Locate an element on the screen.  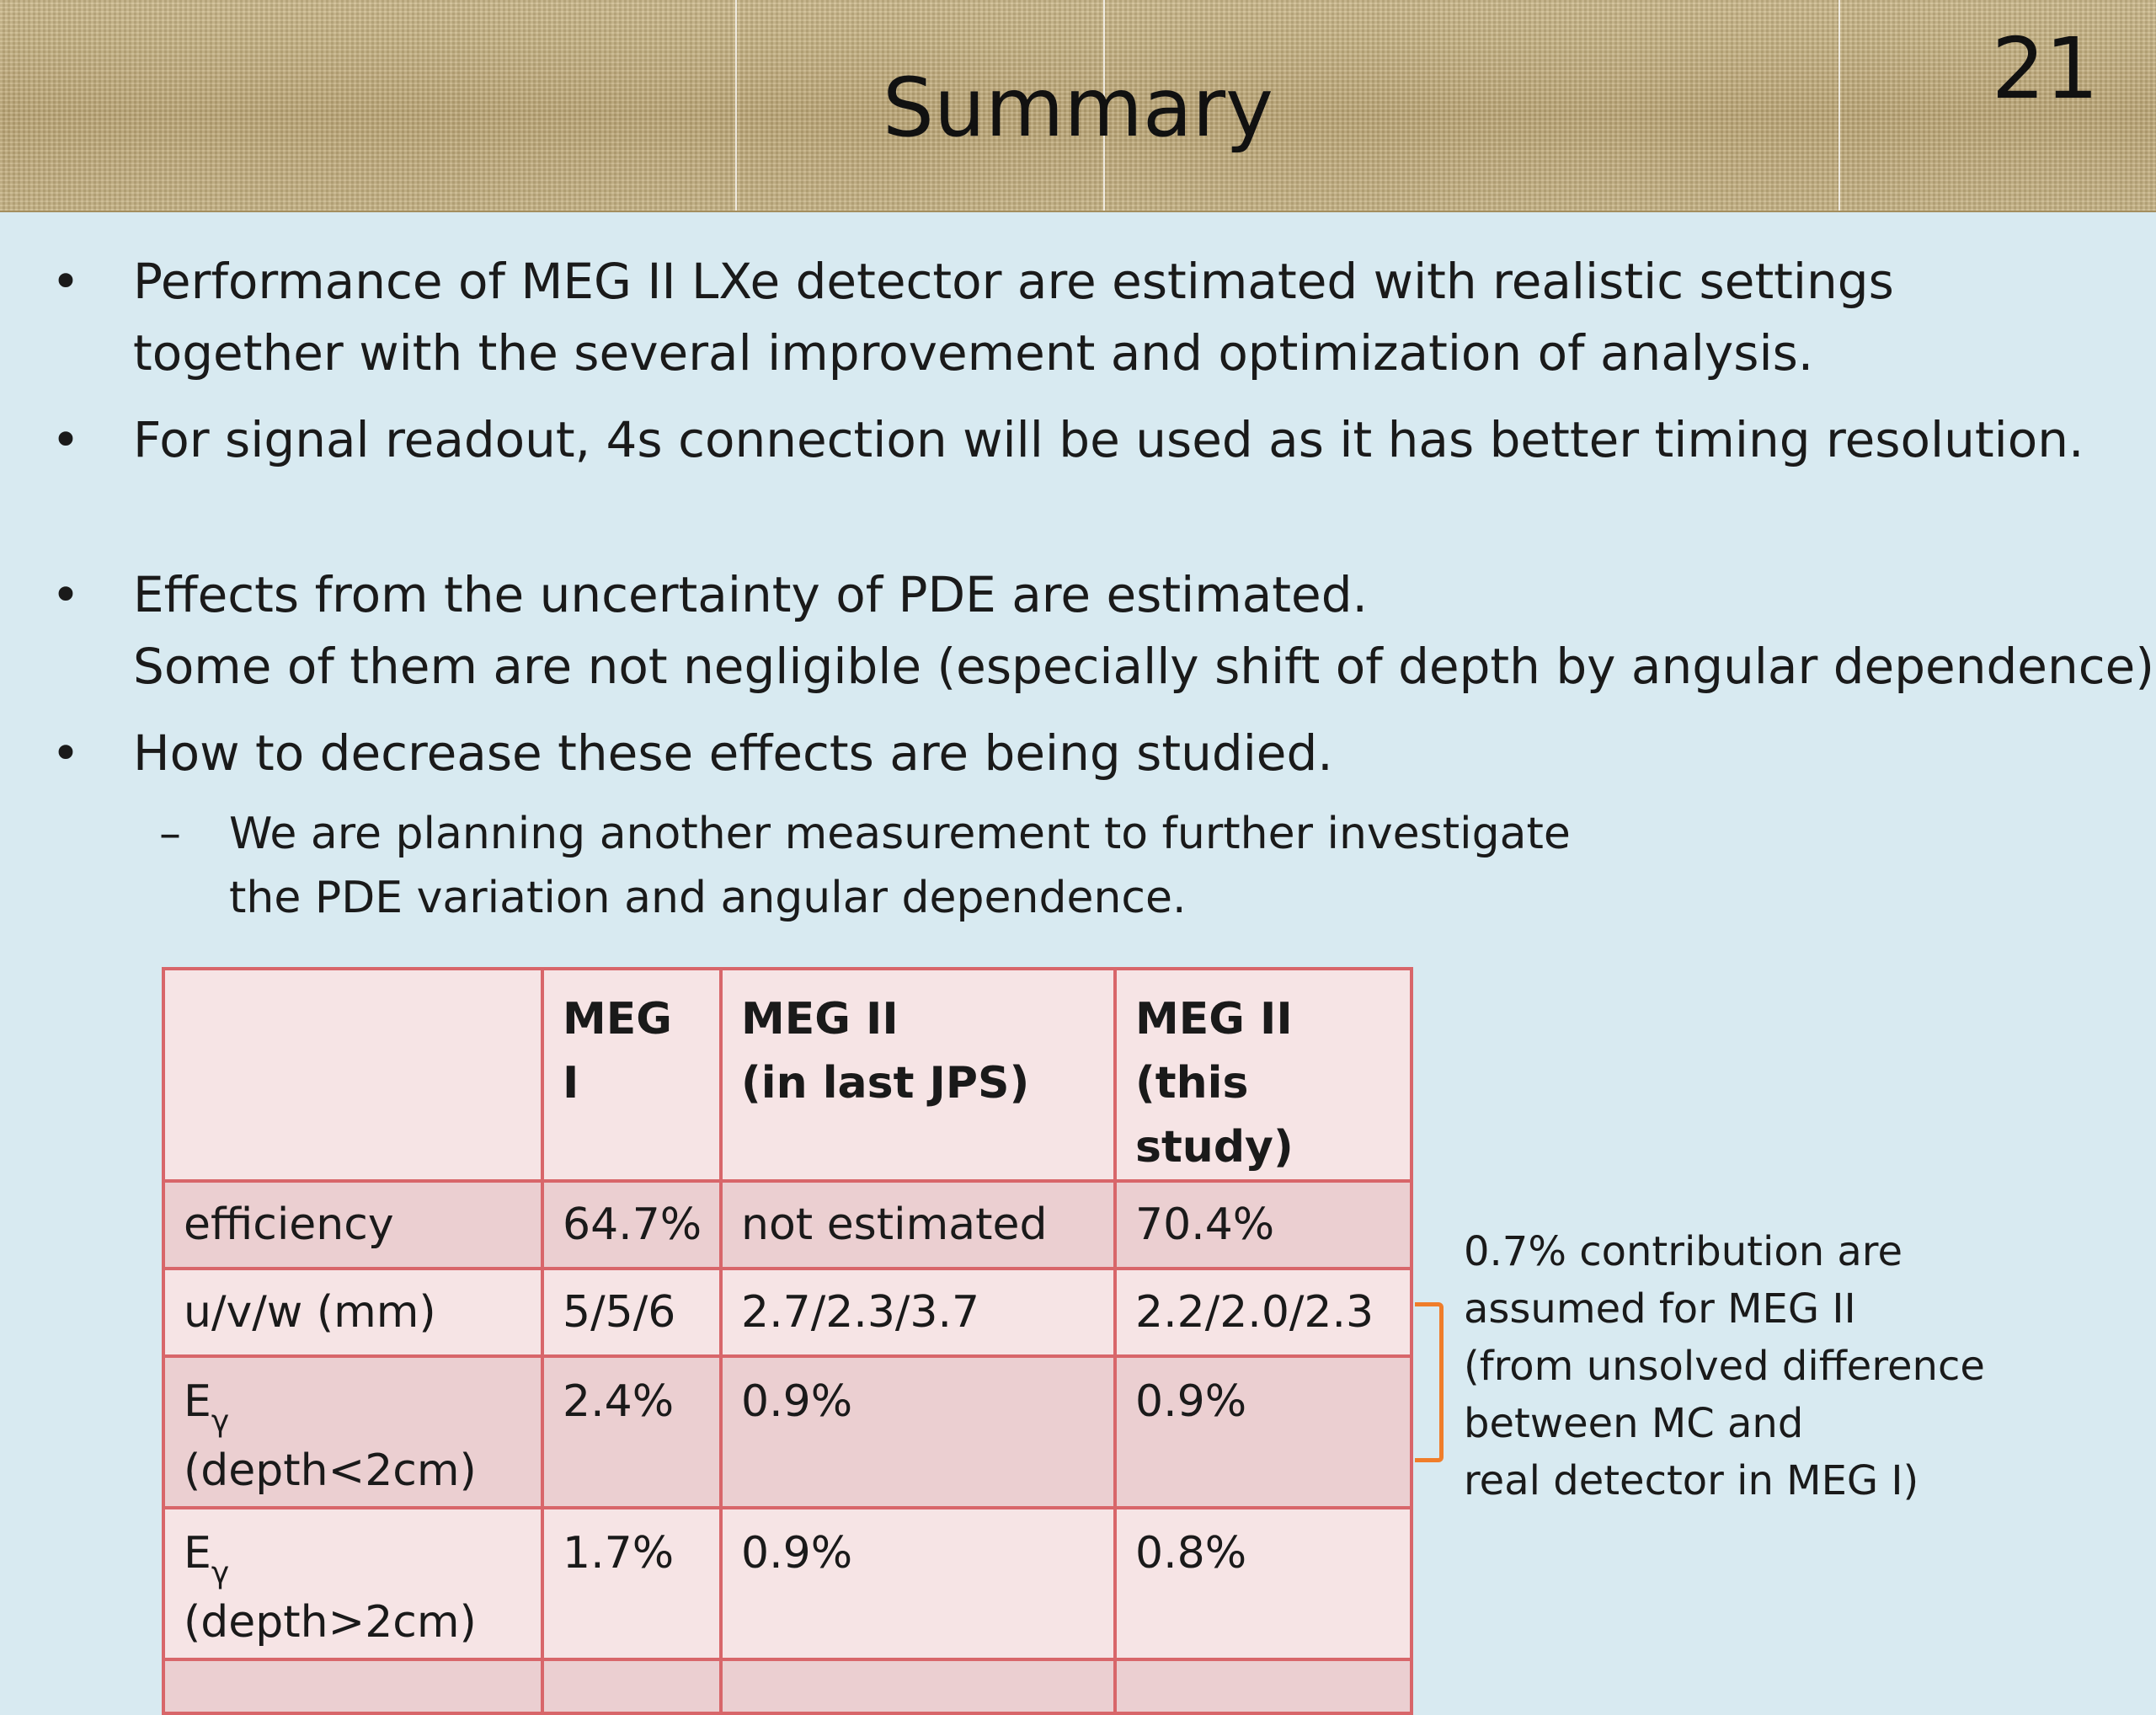
header-meg2-jps: MEG II (in last JPS) is located at coordinates (918, 1075).